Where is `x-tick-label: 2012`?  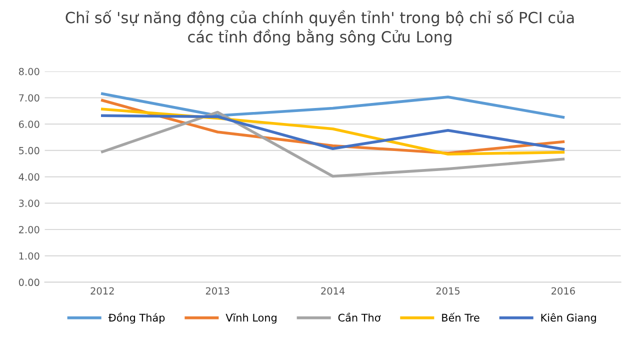
x-tick-label: 2012 is located at coordinates (102, 291).